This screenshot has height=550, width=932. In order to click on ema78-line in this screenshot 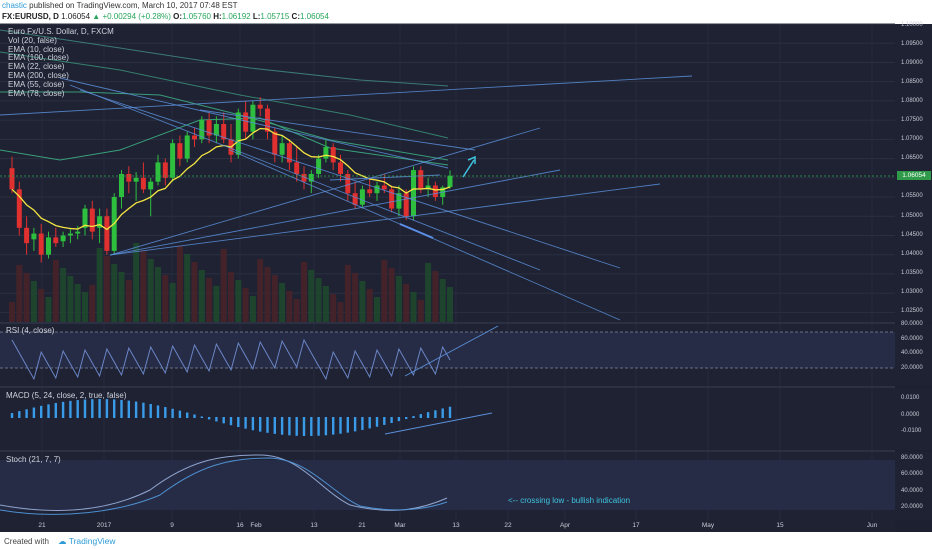, I will do `click(224, 126)`.